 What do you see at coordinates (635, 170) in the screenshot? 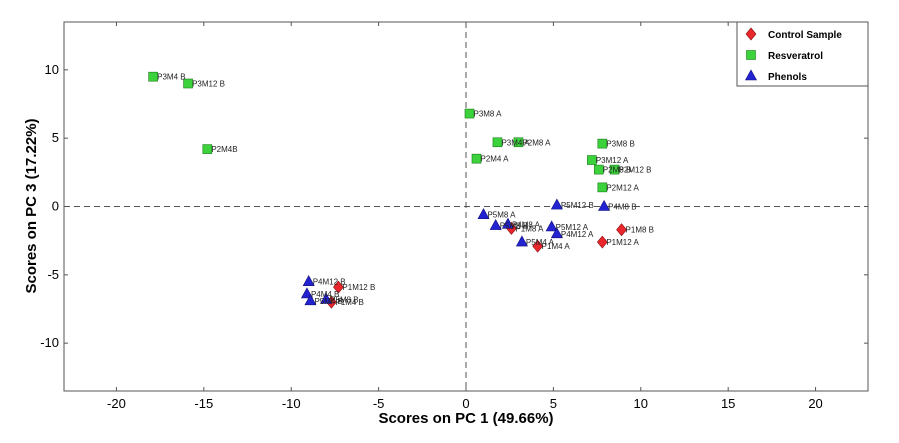
I see `point-label: P2M12 B` at bounding box center [635, 170].